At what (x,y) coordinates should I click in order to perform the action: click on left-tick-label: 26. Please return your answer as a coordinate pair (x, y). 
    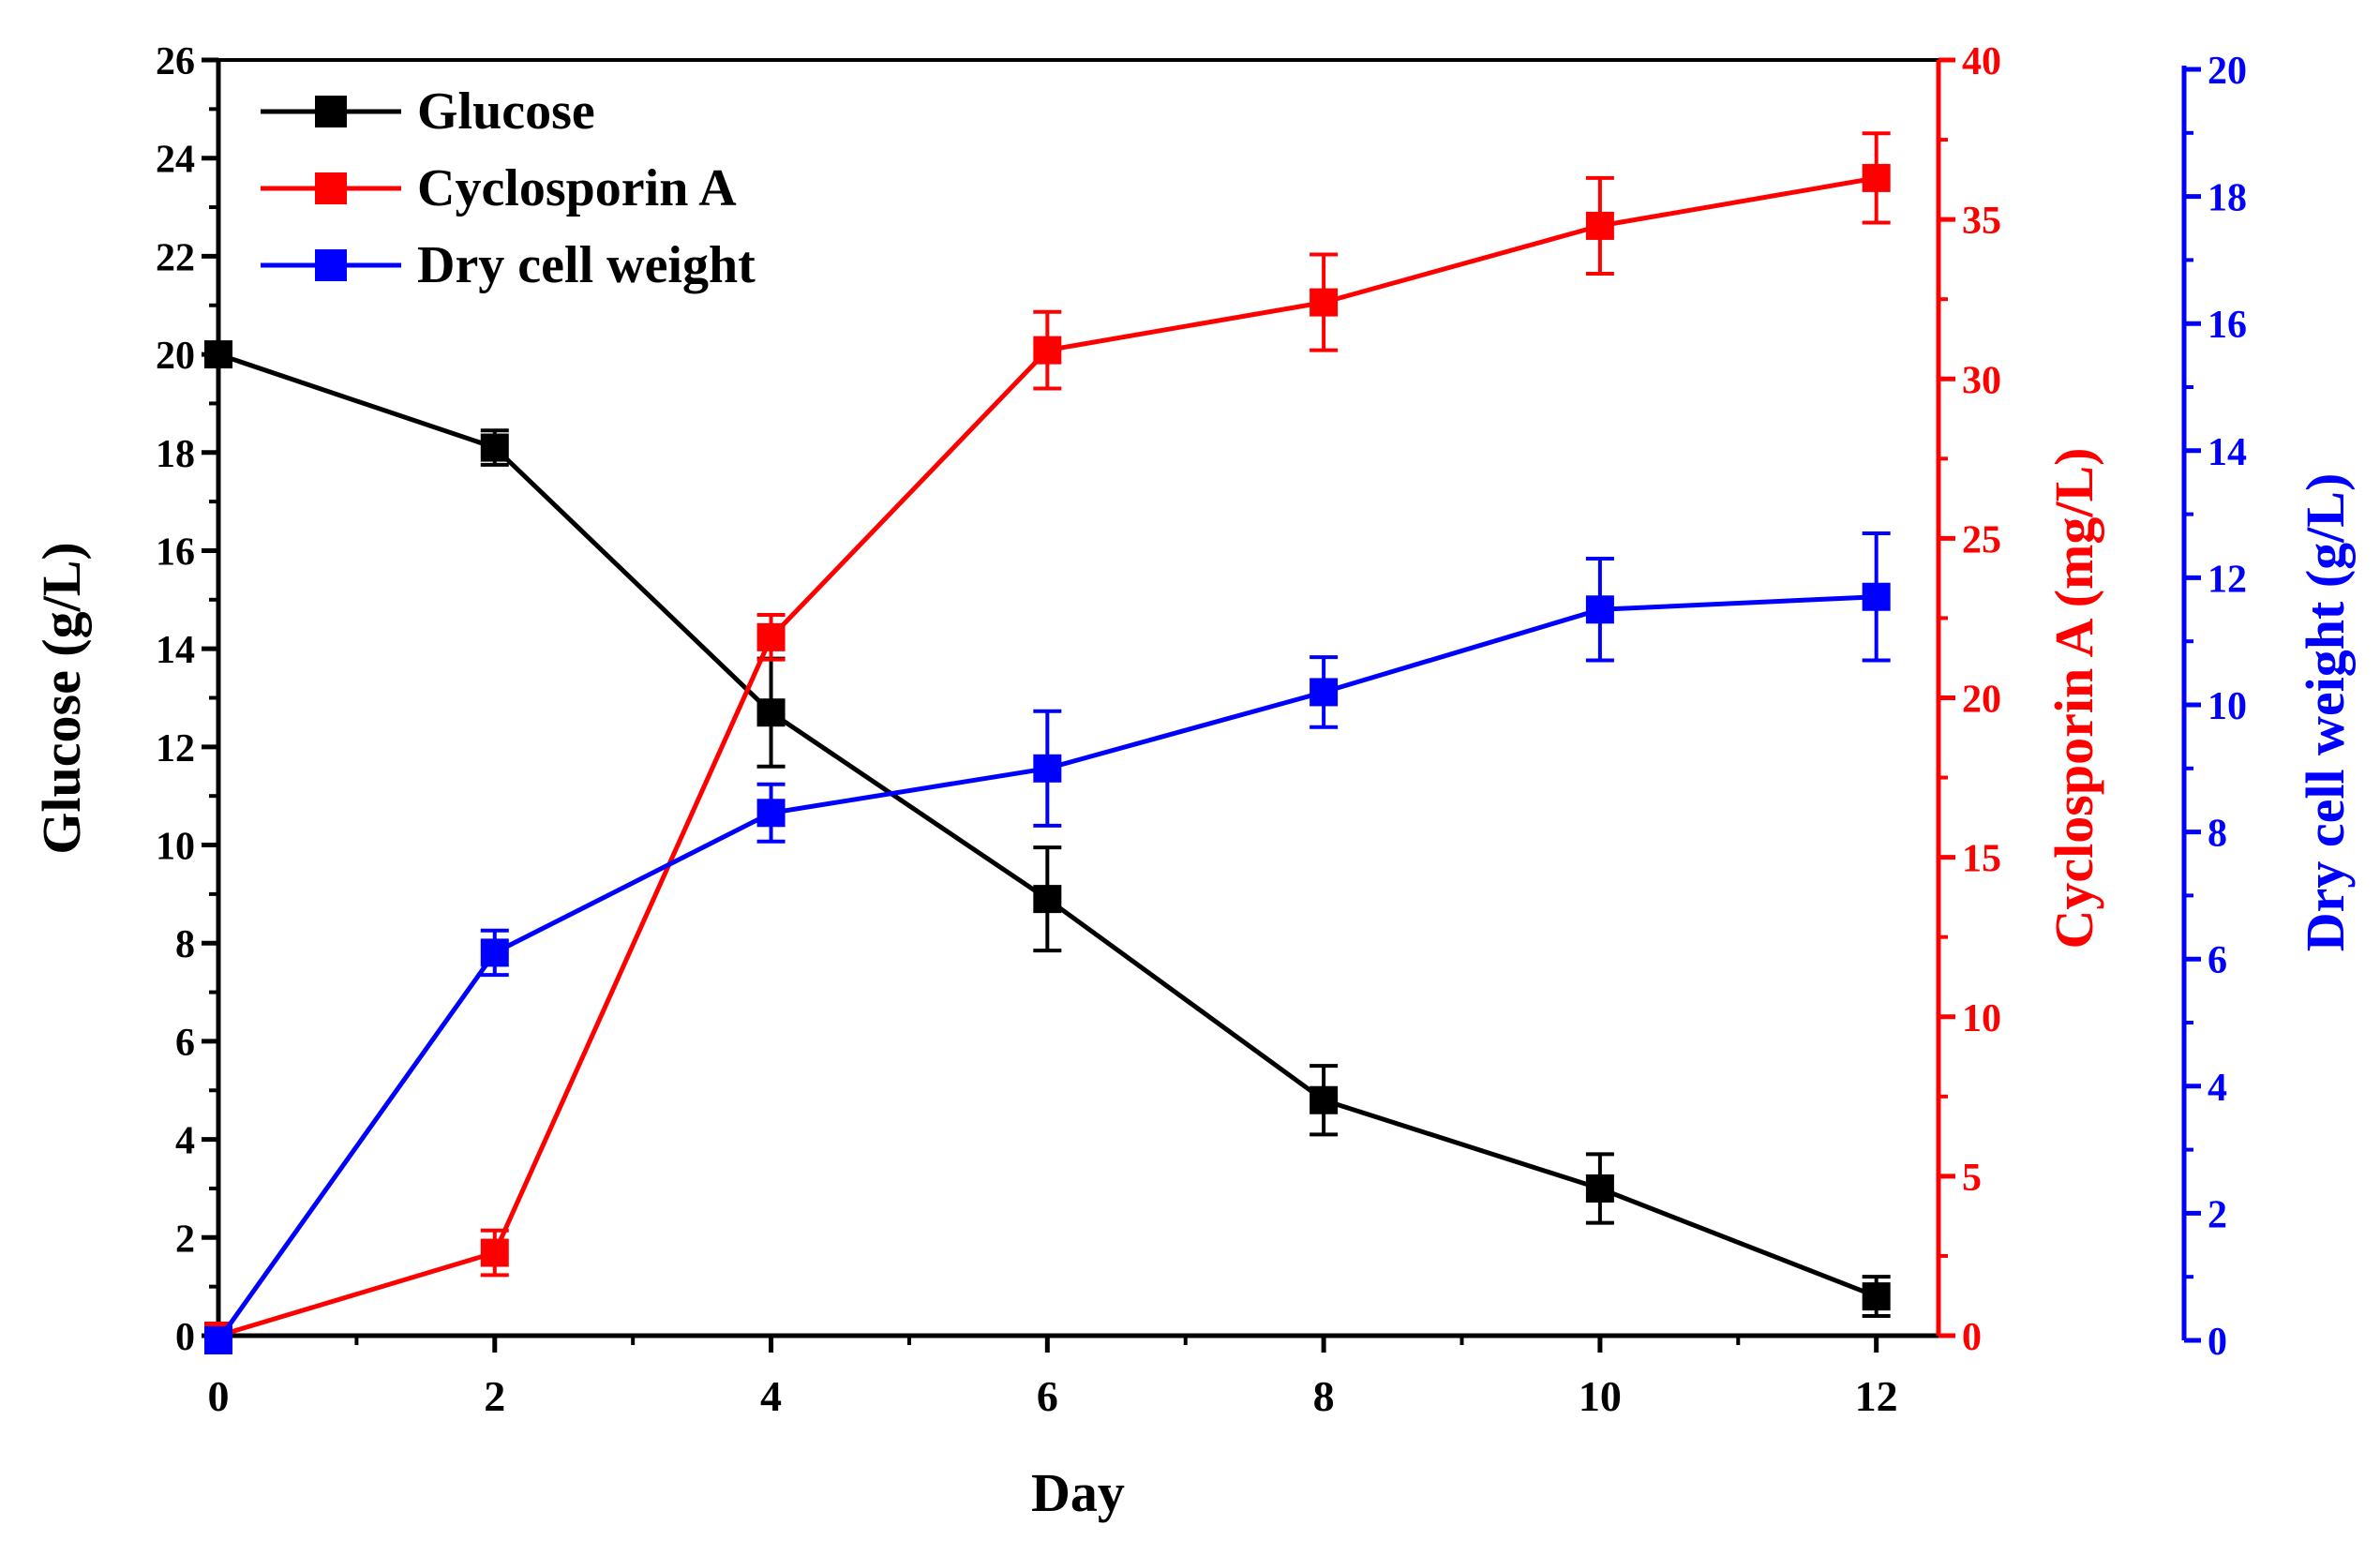
    Looking at the image, I should click on (175, 61).